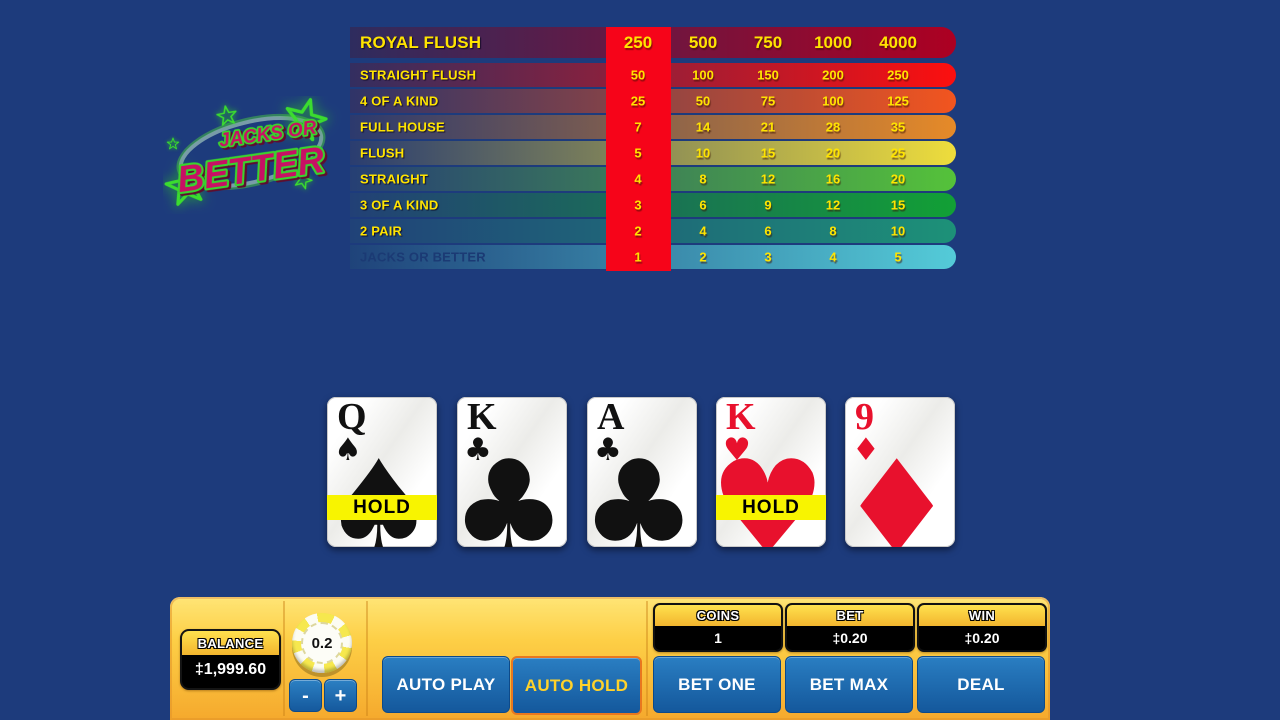 This screenshot has width=1280, height=720. I want to click on card-5-nine-of-diamonds: 9 ♦ ♦ HOLD, so click(900, 472).